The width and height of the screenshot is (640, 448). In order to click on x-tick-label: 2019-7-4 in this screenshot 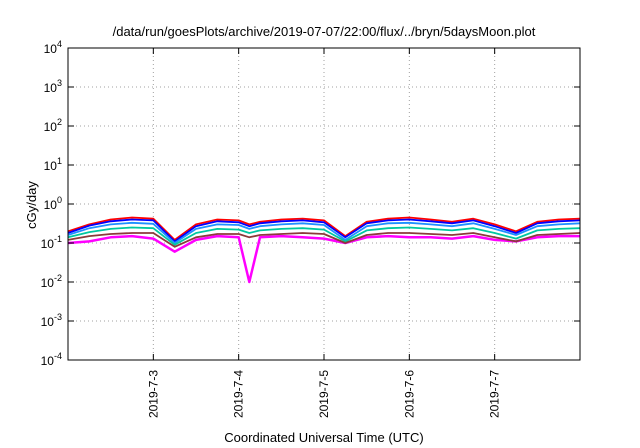, I will do `click(239, 394)`.